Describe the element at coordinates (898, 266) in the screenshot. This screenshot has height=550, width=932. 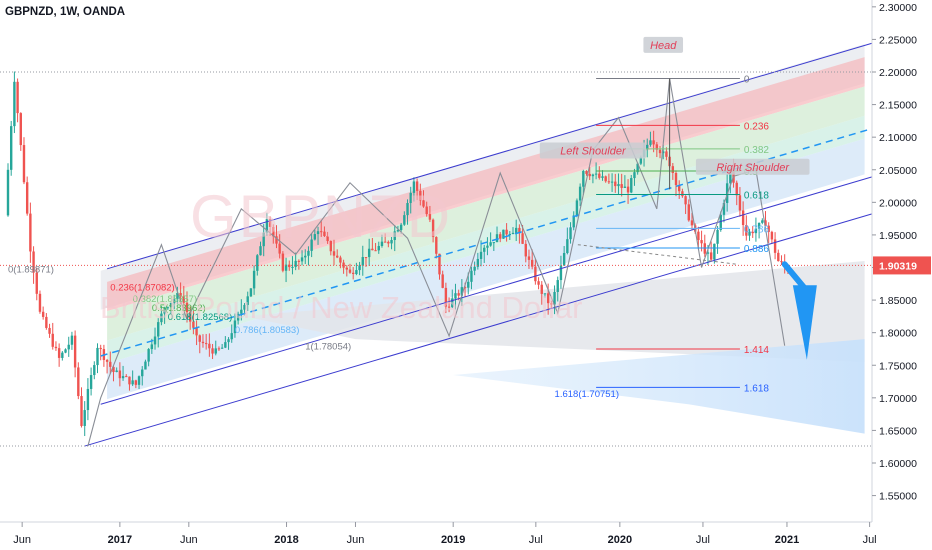
I see `last-price-label: 1.90319` at that location.